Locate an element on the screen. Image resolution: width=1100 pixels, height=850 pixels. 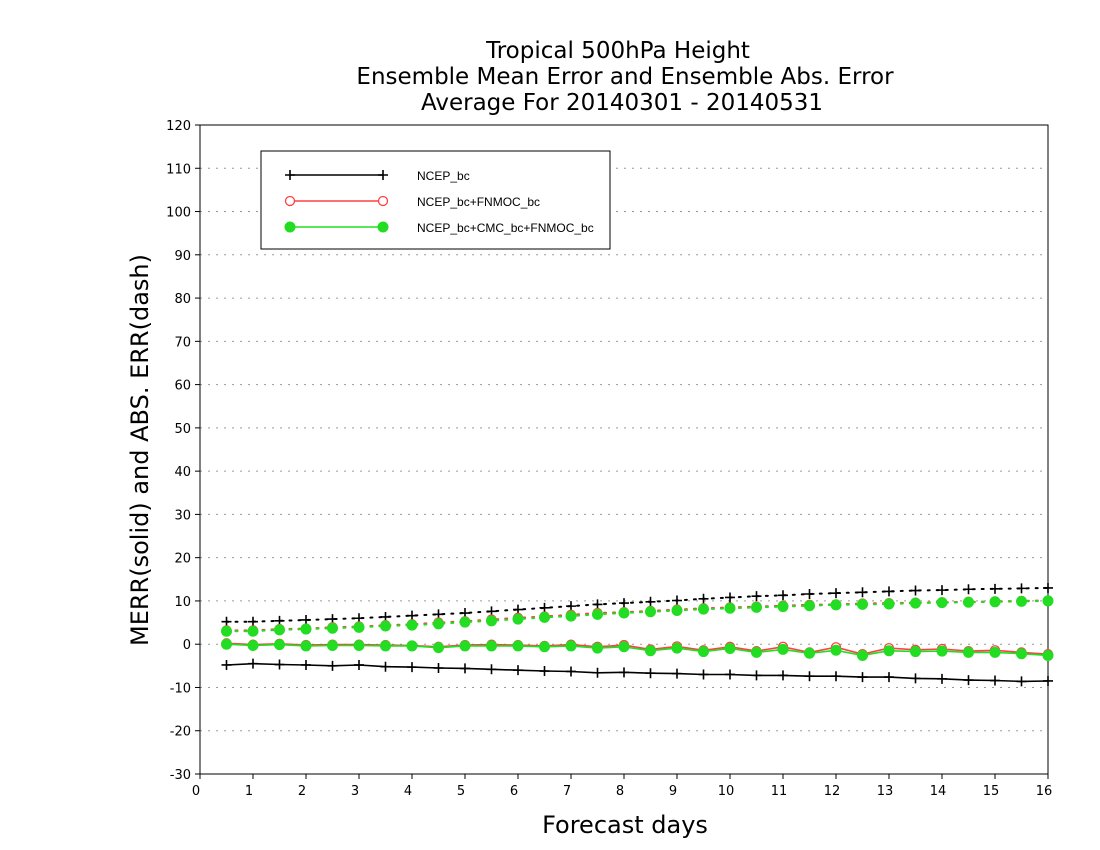
y-tick-label: 50 is located at coordinates (182, 429).